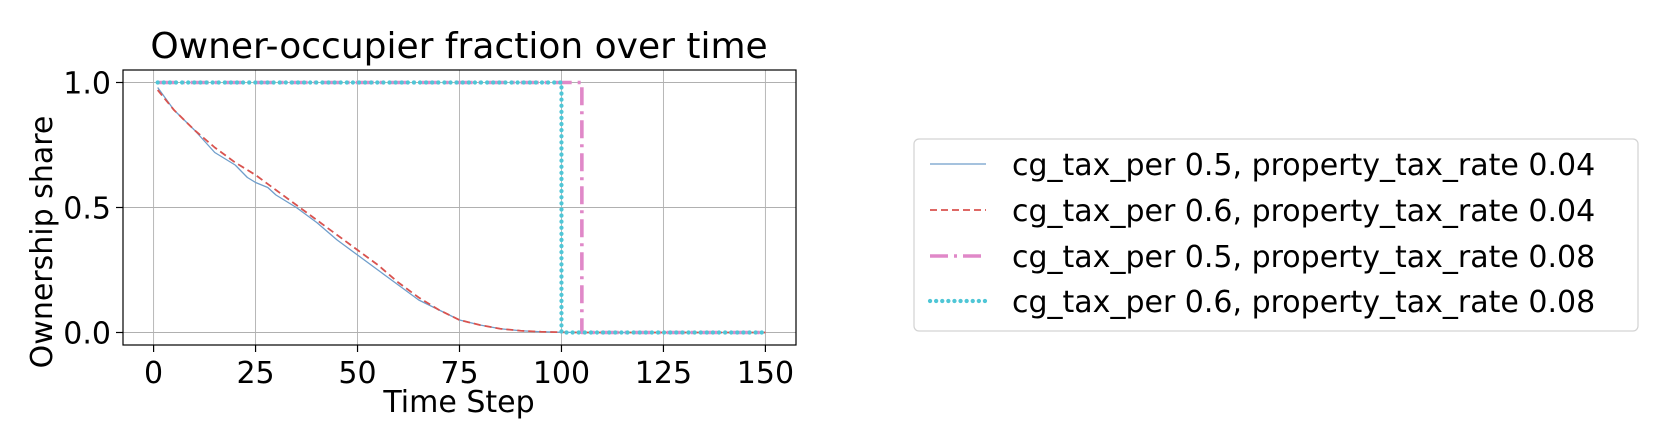 This screenshot has height=430, width=1678. I want to click on x-tick-label: 125, so click(663, 373).